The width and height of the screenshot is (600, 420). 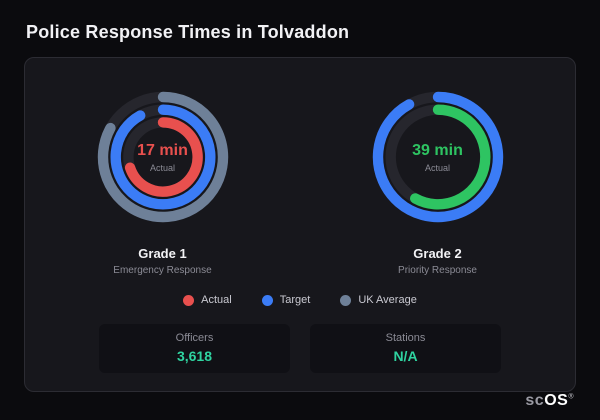 I want to click on stats-row: Officers 3,618 Stations N/A, so click(x=300, y=348).